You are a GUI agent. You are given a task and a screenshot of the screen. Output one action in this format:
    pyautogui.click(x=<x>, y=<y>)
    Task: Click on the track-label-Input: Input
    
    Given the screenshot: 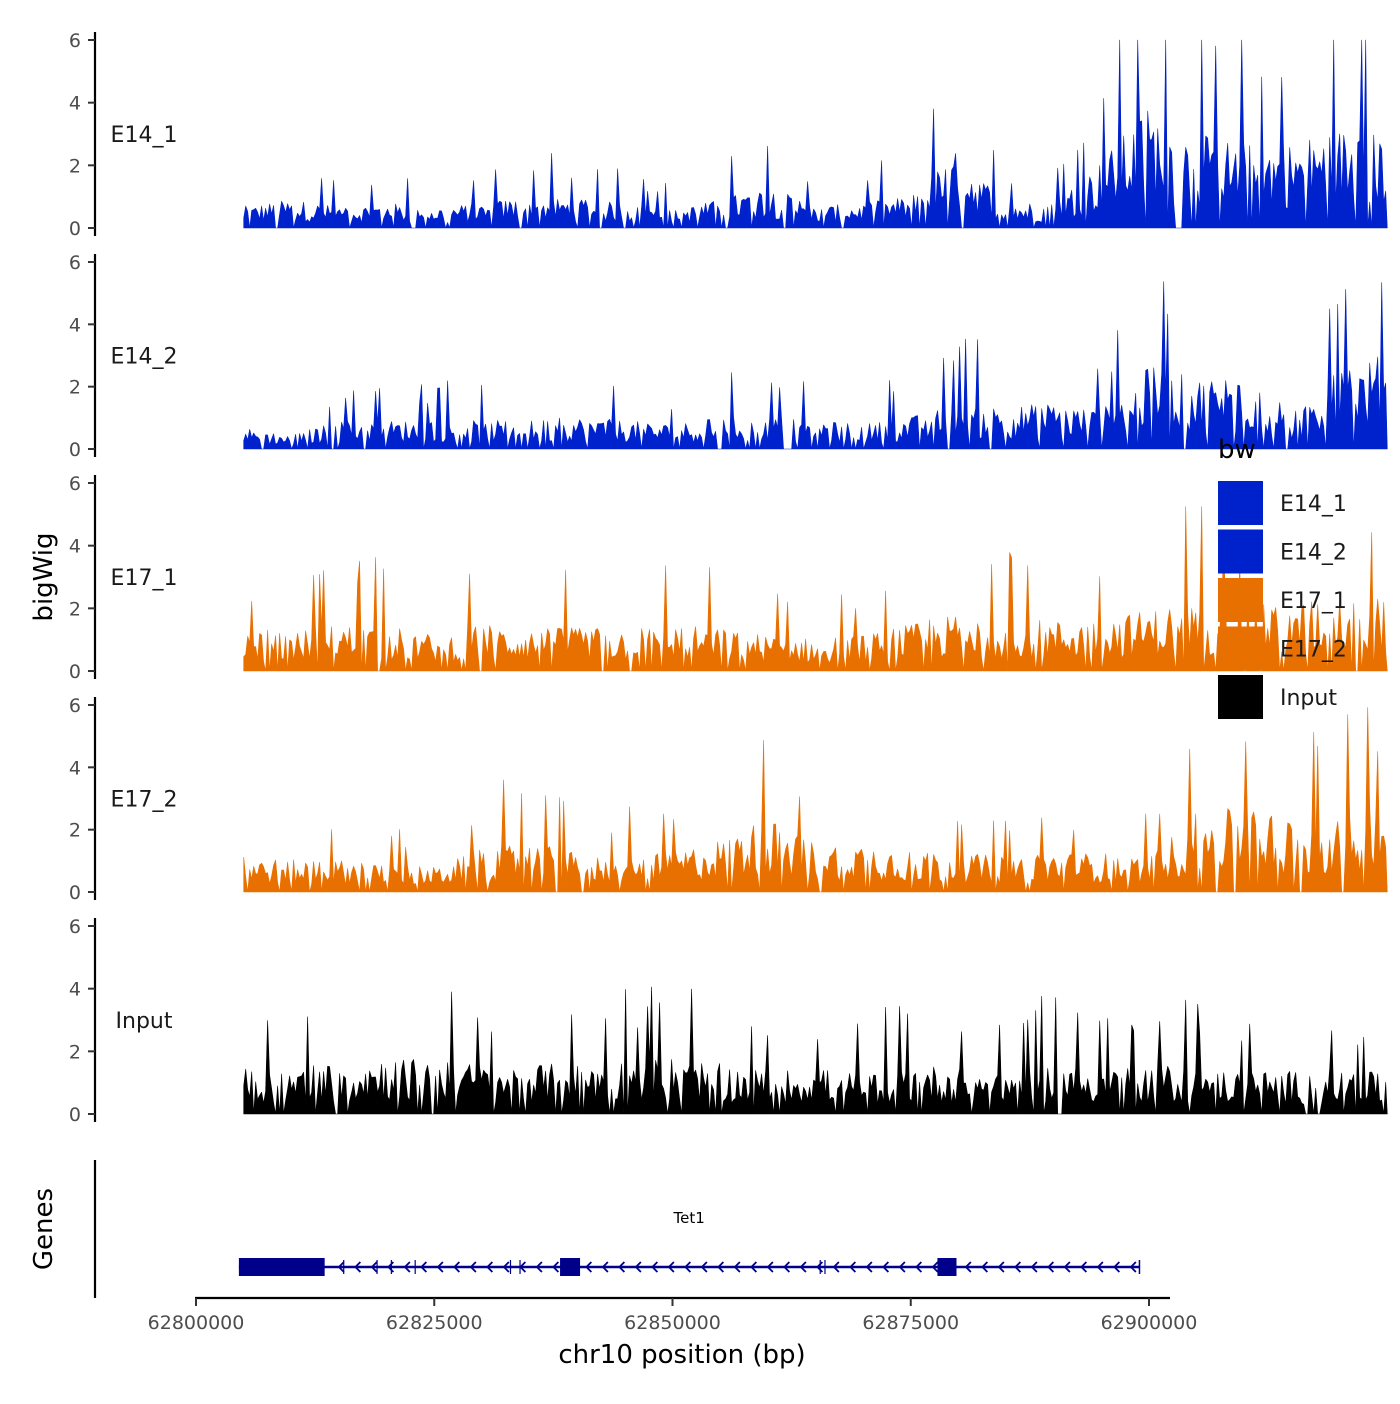 What is the action you would take?
    pyautogui.click(x=144, y=1021)
    